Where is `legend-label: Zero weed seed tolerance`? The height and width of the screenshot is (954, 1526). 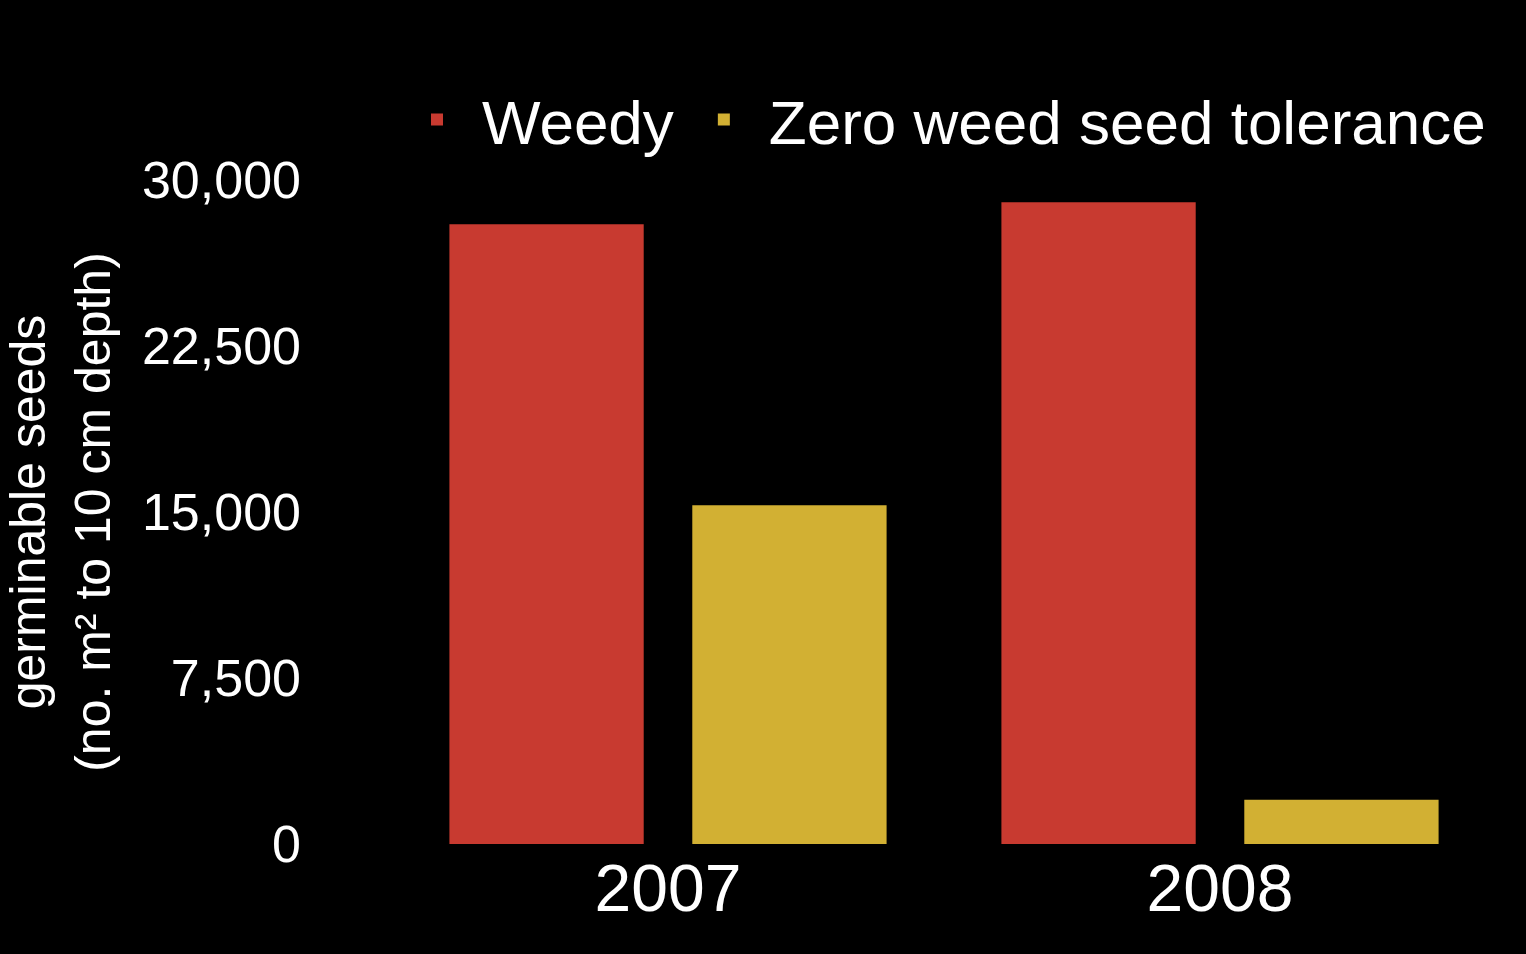
legend-label: Zero weed seed tolerance is located at coordinates (1127, 122).